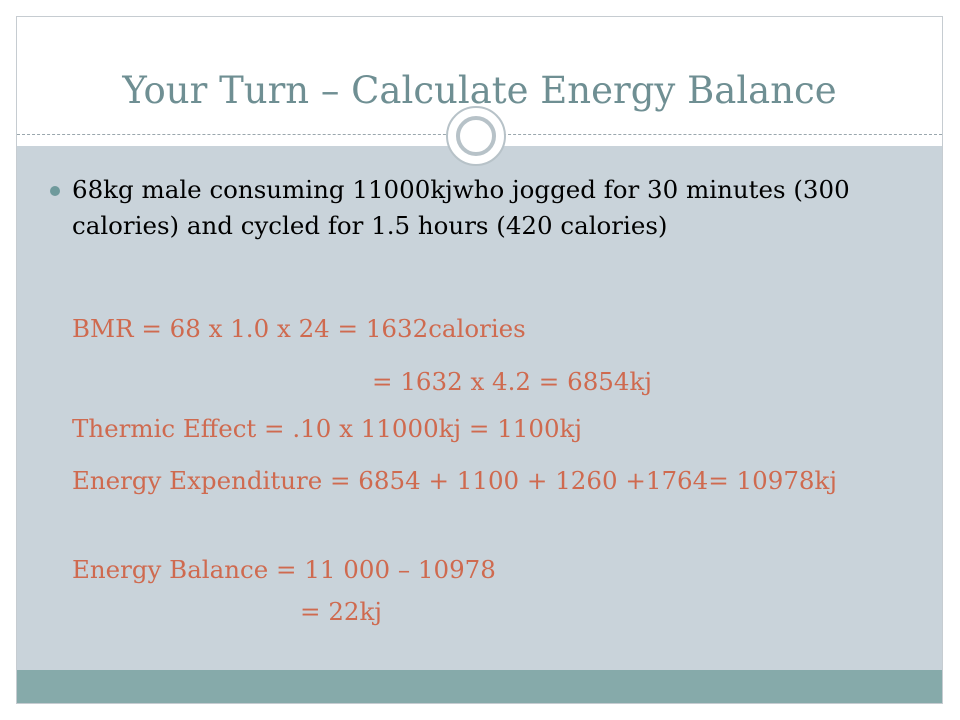 The width and height of the screenshot is (960, 720). Describe the element at coordinates (341, 611) in the screenshot. I see `calc-balance-result-line: = 22kj` at that location.